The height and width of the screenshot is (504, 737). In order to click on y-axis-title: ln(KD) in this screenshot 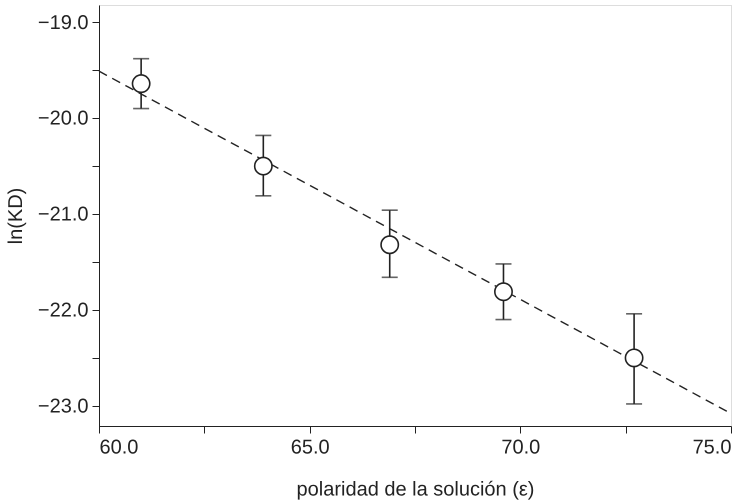, I will do `click(15, 216)`.